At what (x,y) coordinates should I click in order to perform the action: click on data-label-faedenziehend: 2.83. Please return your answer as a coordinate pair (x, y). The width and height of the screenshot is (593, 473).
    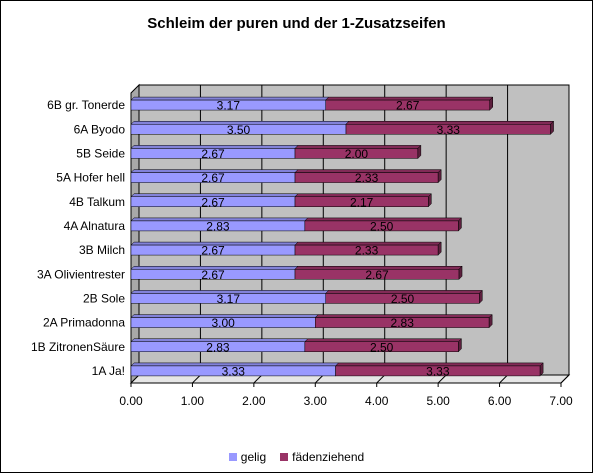
    Looking at the image, I should click on (403, 323).